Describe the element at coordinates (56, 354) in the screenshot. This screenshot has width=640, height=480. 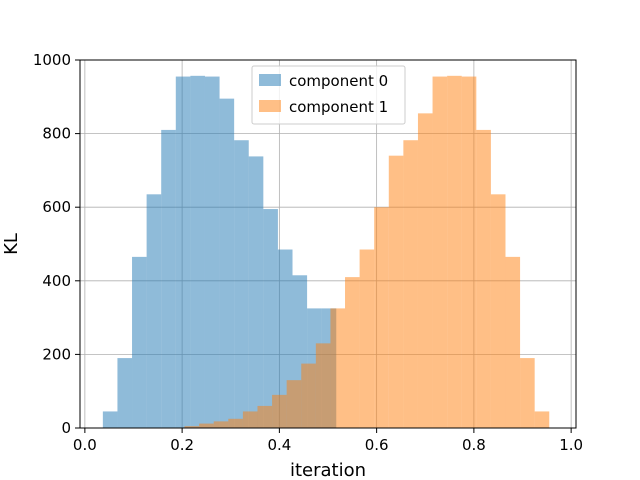
I see `y-tick-label-1: 200` at that location.